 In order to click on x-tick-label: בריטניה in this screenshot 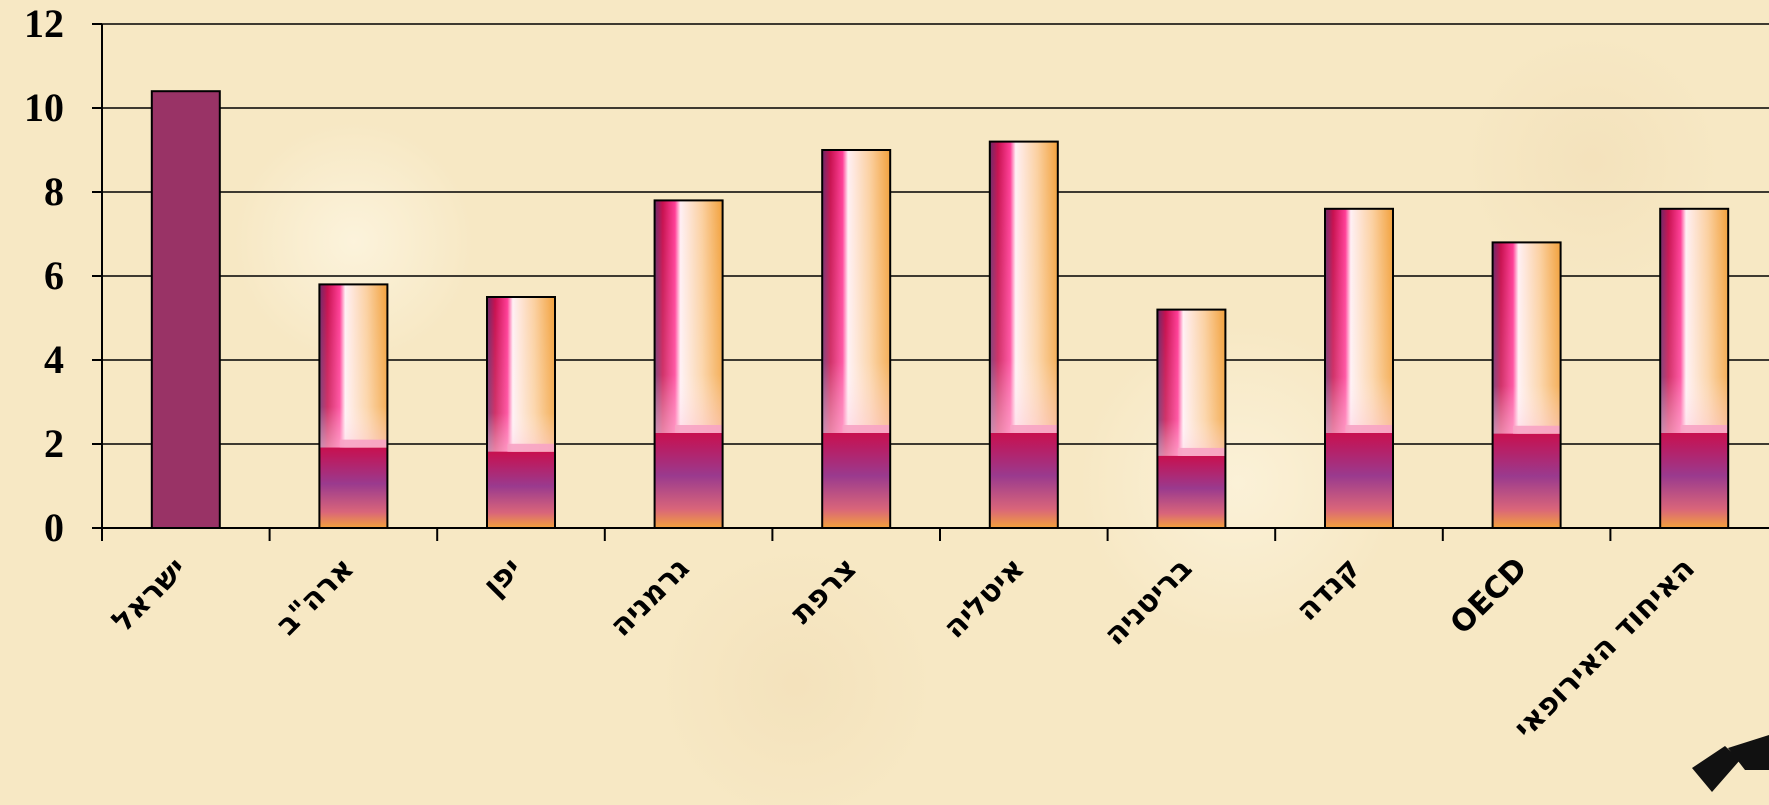, I will do `click(1149, 602)`.